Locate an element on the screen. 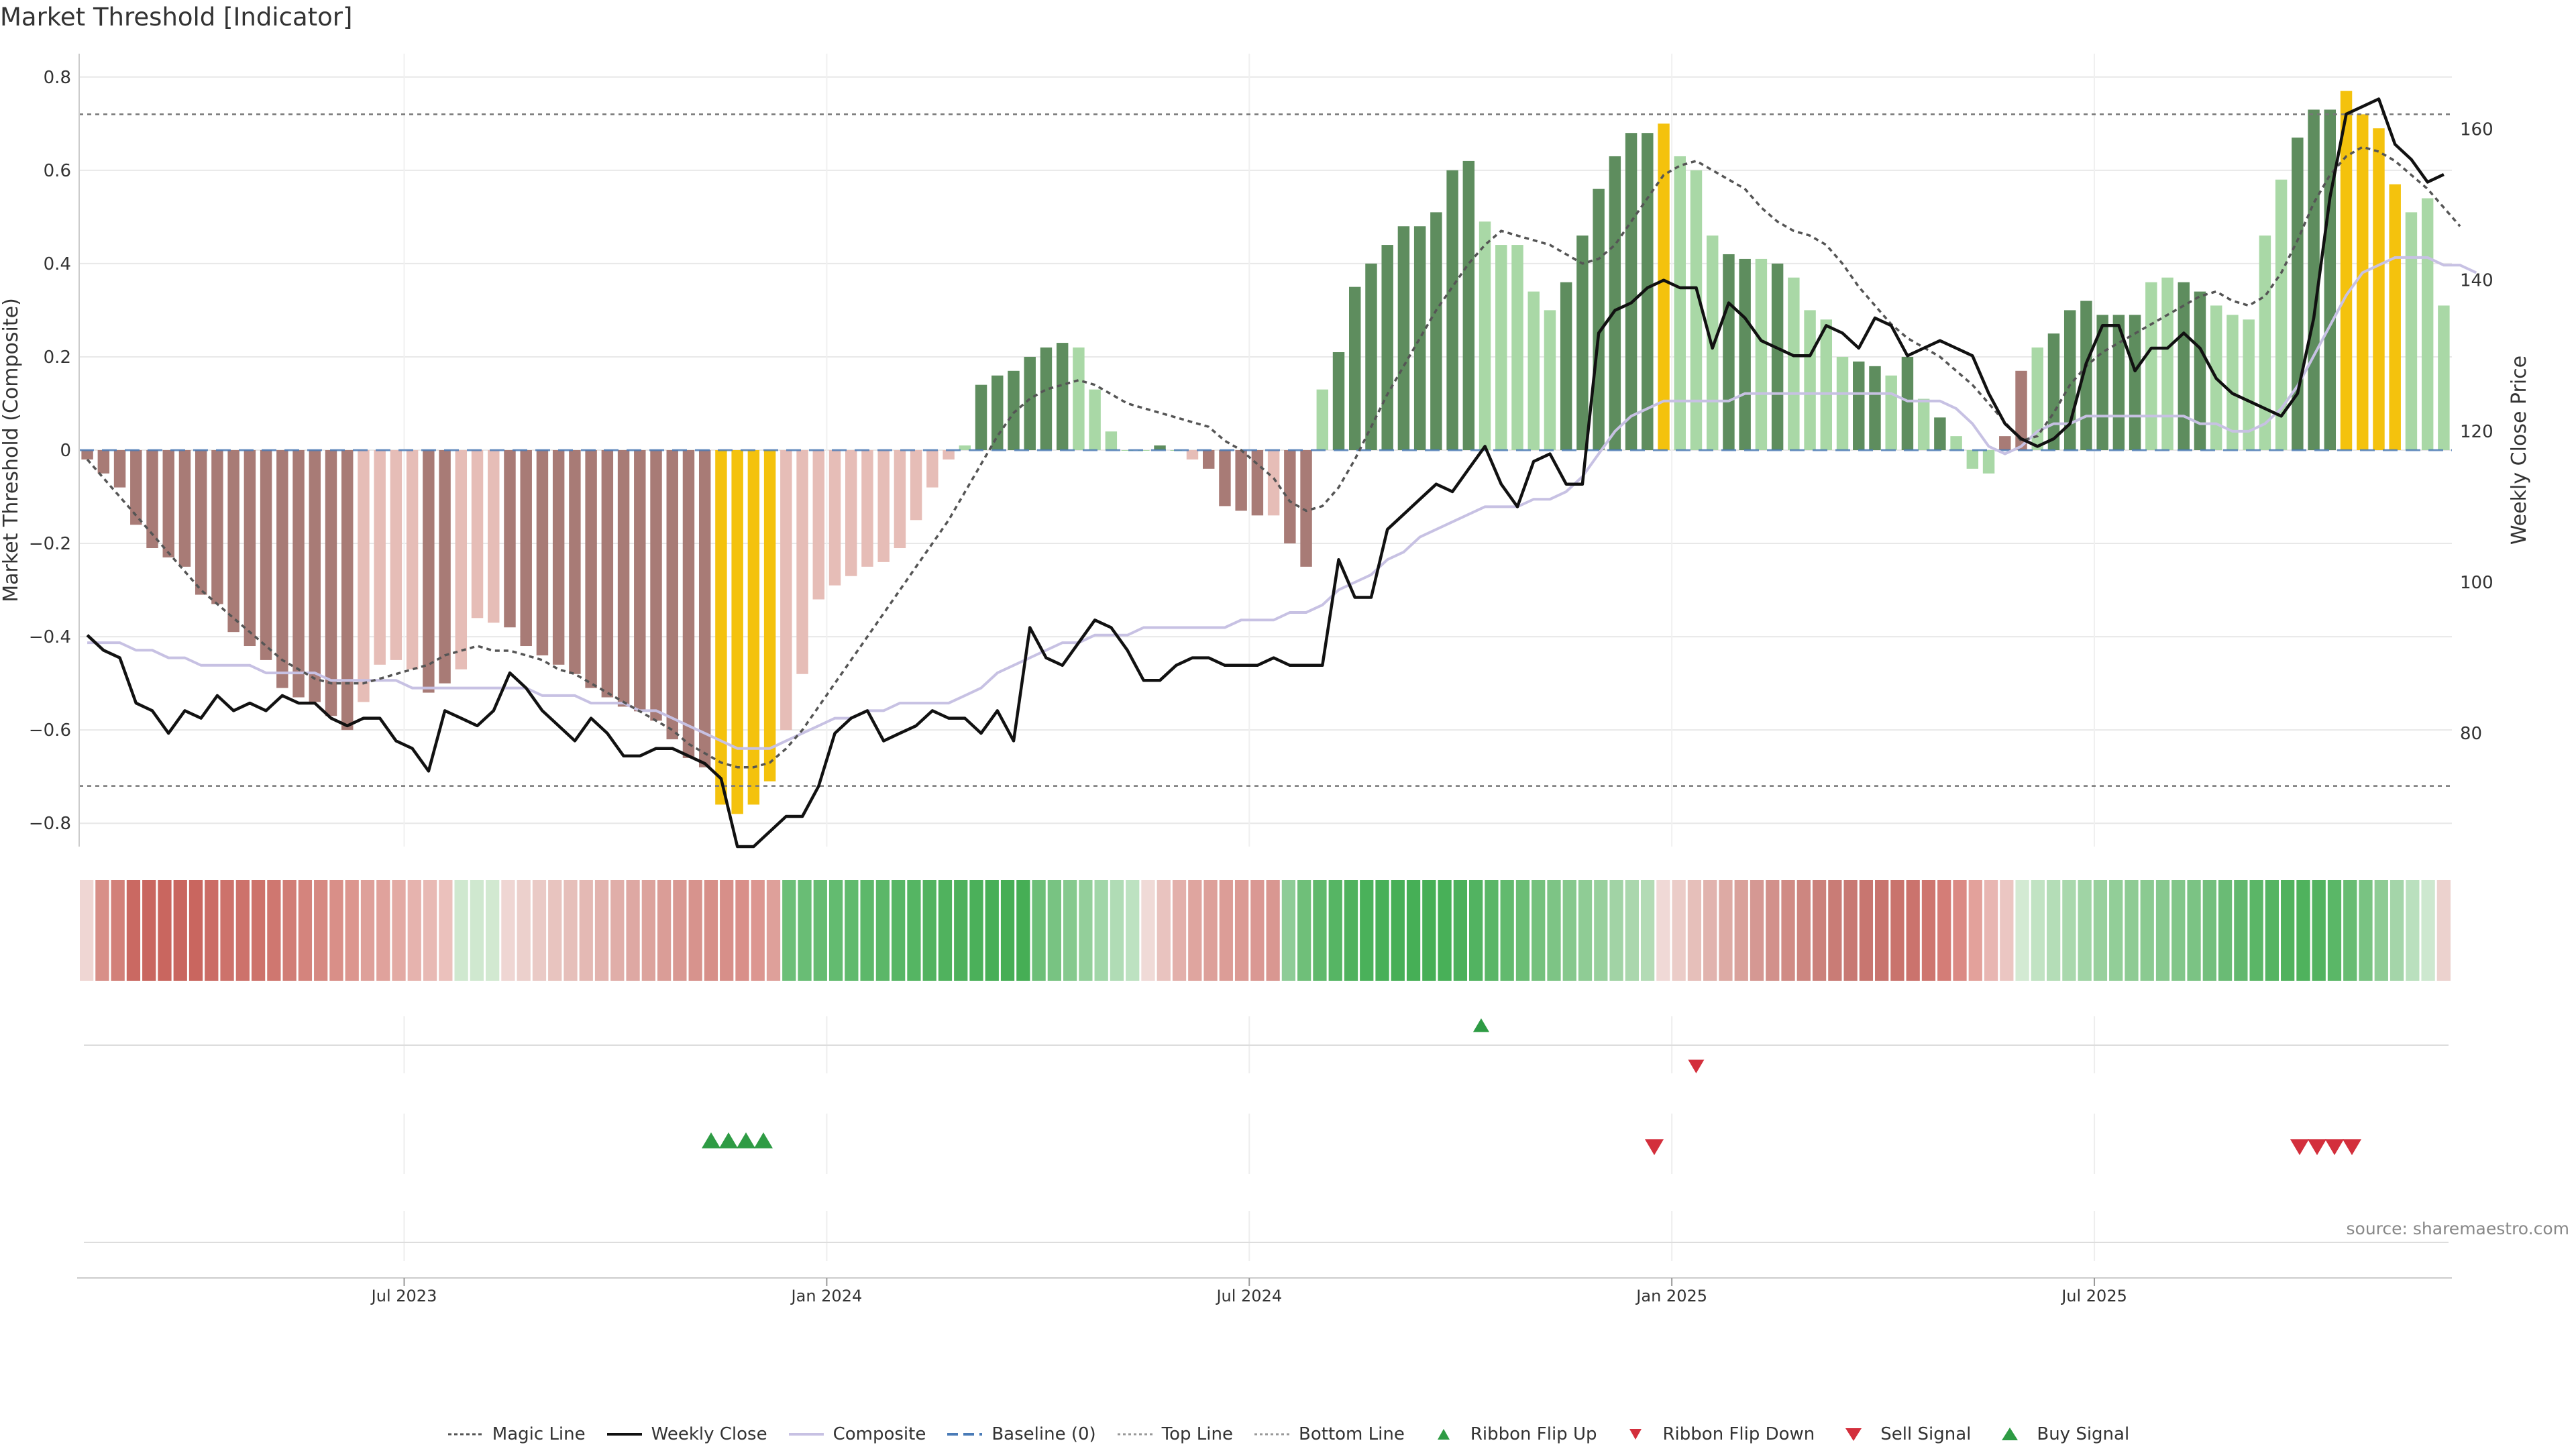  legend-label: Buy Signal is located at coordinates (2083, 1434).